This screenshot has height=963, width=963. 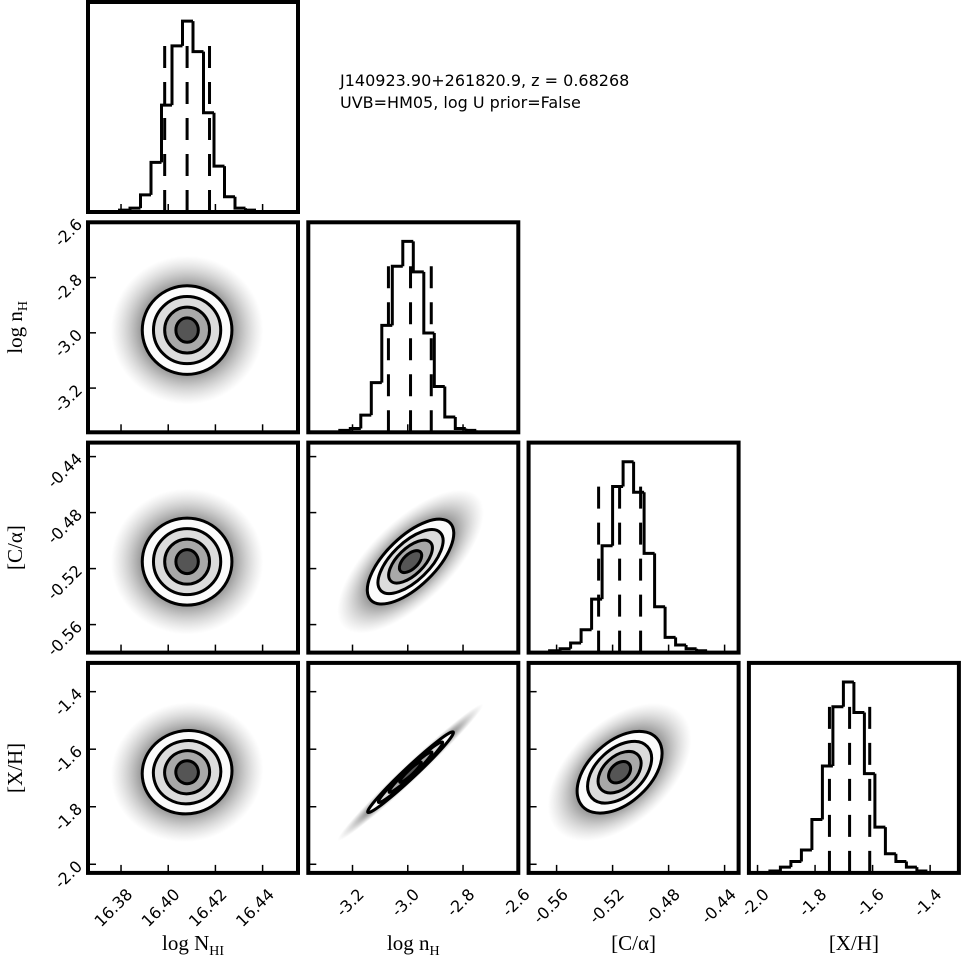 What do you see at coordinates (870, 903) in the screenshot?
I see `x-tick-label: -1.6` at bounding box center [870, 903].